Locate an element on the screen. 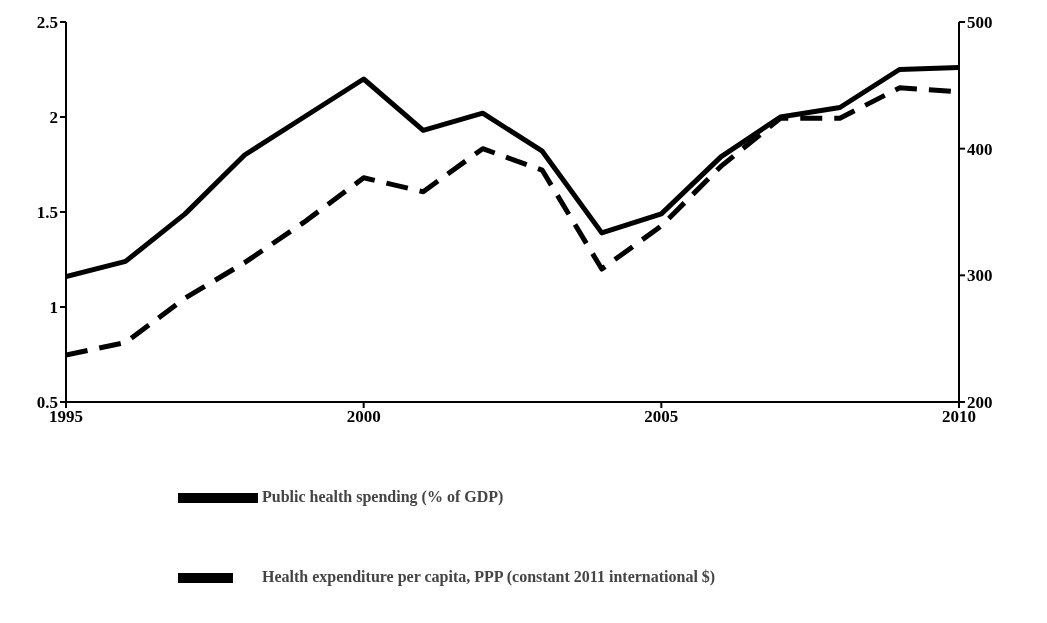 This screenshot has height=623, width=1047. y2-tick-label: 300 is located at coordinates (980, 276).